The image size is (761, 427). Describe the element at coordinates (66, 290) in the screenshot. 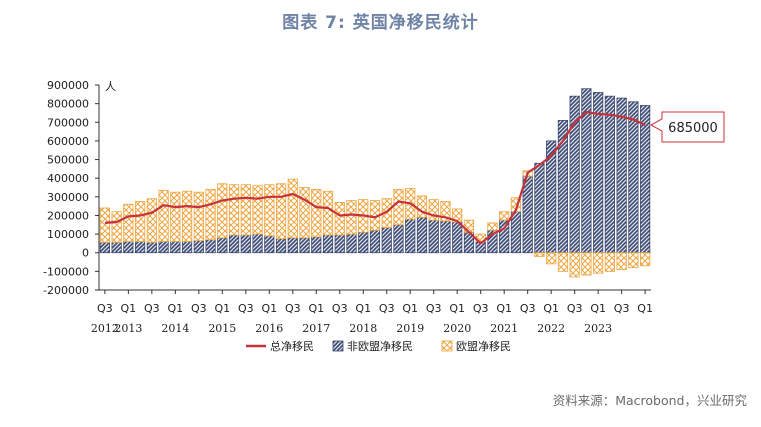

I see `y-tick-label: -200000` at that location.